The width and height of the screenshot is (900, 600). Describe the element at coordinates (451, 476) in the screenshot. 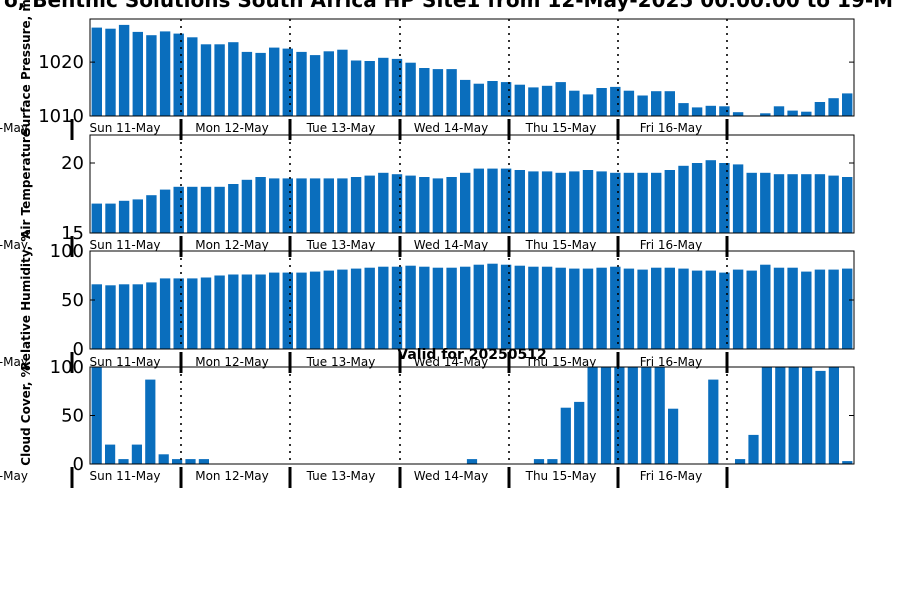

I see `day-label: Wed 14-May` at that location.